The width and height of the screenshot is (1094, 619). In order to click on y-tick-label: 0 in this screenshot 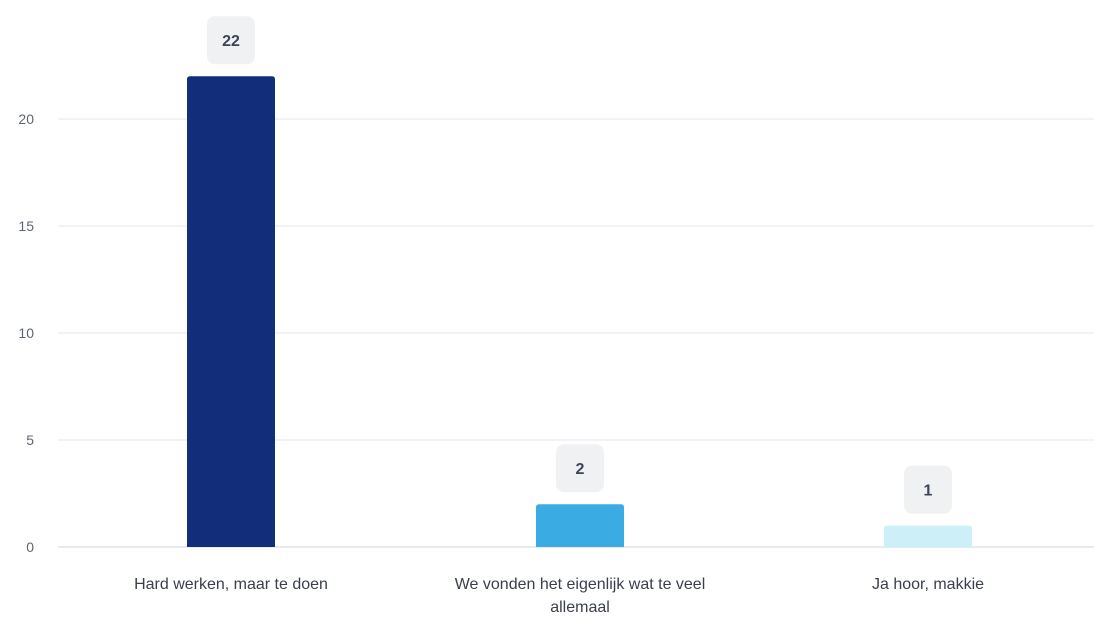, I will do `click(30, 547)`.